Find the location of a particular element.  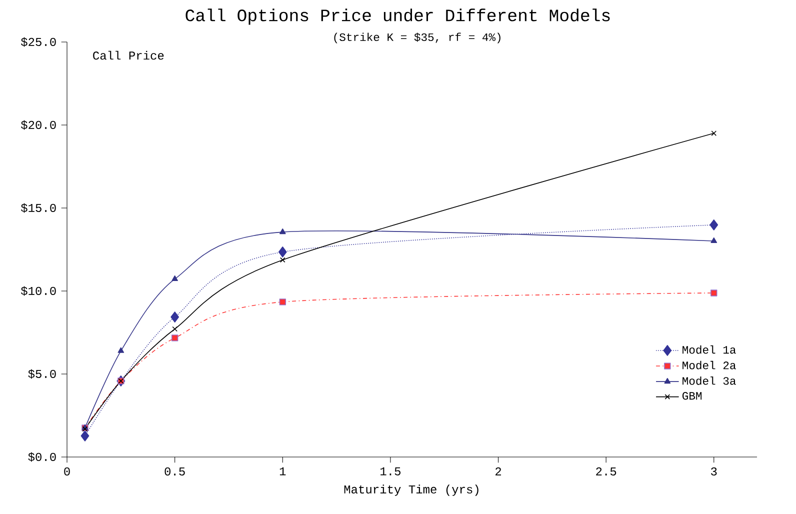

y-axis-title: Call Price is located at coordinates (128, 55).